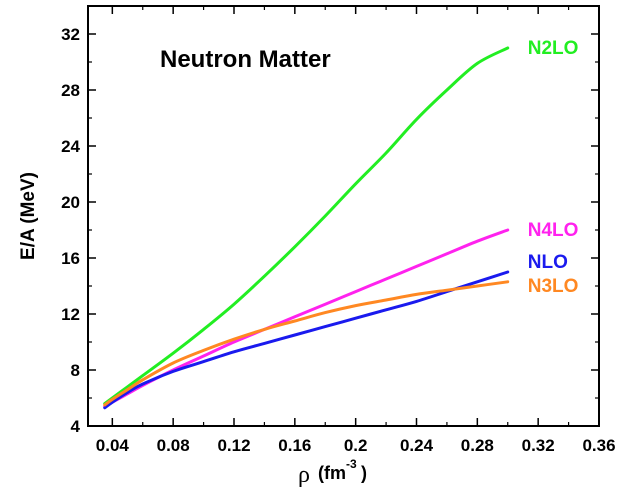 This screenshot has height=497, width=621. What do you see at coordinates (538, 445) in the screenshot?
I see `x-tick-label: 0.32` at bounding box center [538, 445].